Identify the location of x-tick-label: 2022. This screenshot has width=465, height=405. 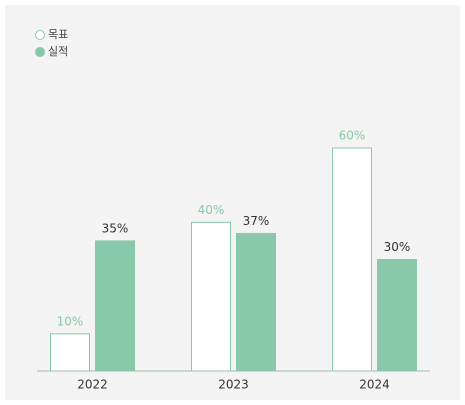
(92, 385).